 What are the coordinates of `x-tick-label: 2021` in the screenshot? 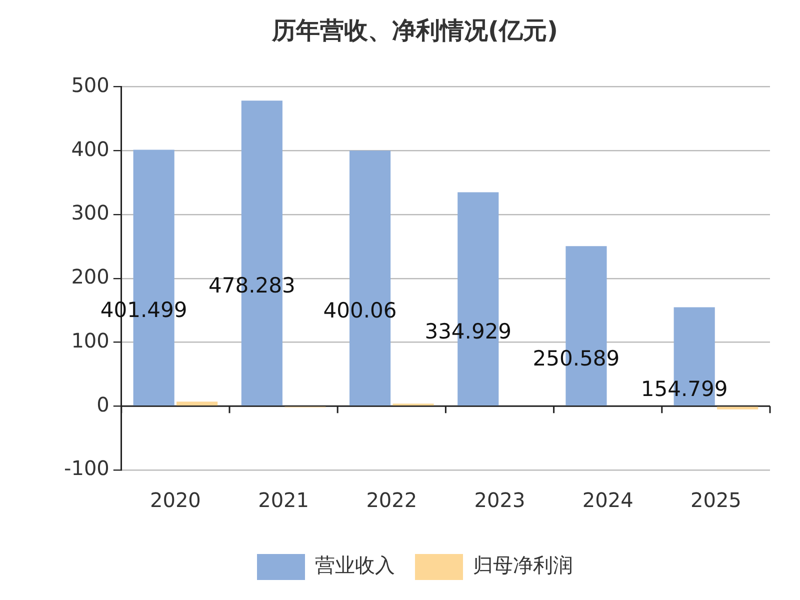 It's located at (283, 500).